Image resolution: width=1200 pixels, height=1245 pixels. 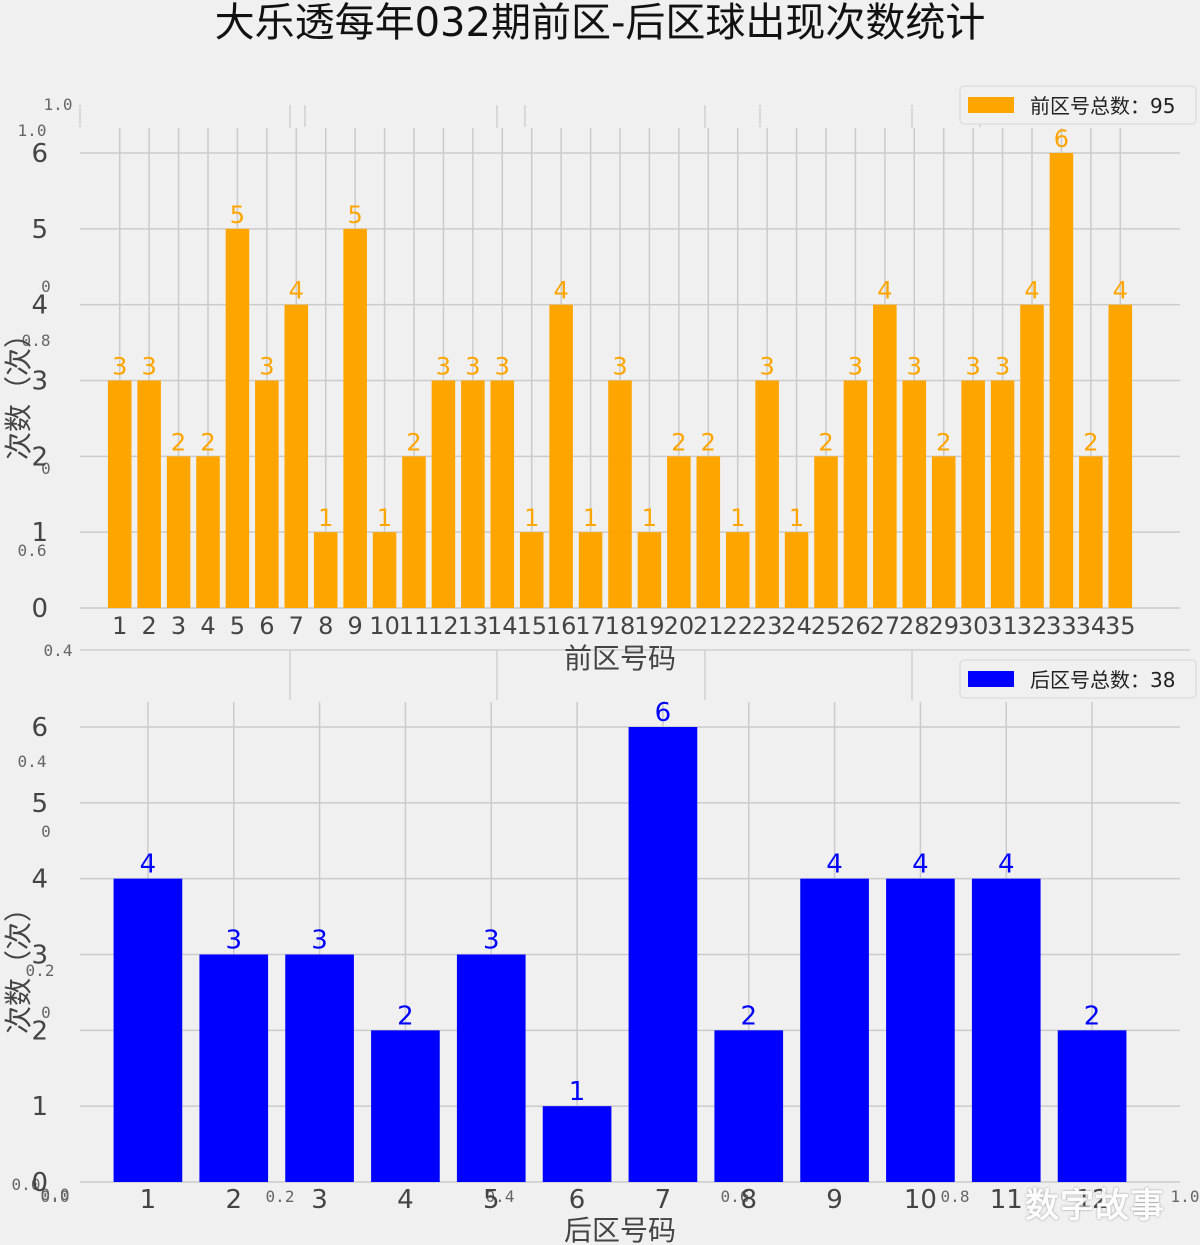 I want to click on x-tick-label: 11, so click(x=1006, y=1200).